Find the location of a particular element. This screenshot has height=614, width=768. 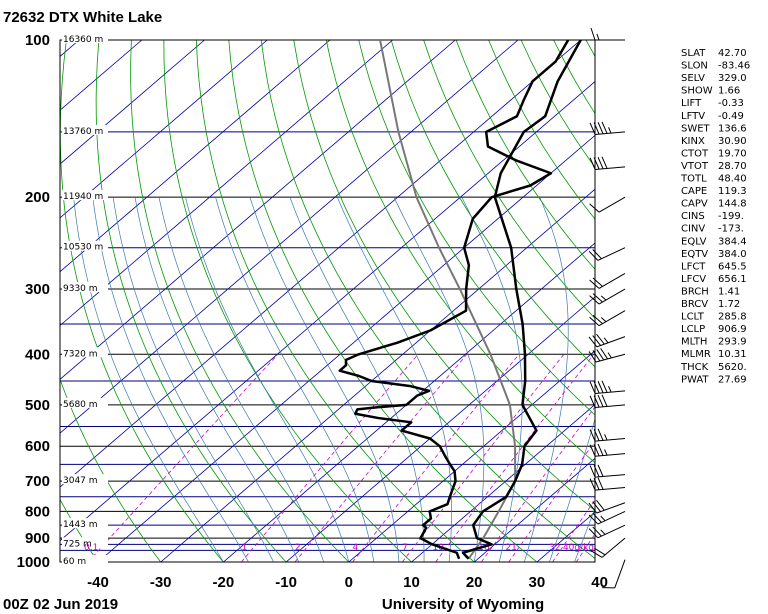

index-value: 293.9 is located at coordinates (732, 342).